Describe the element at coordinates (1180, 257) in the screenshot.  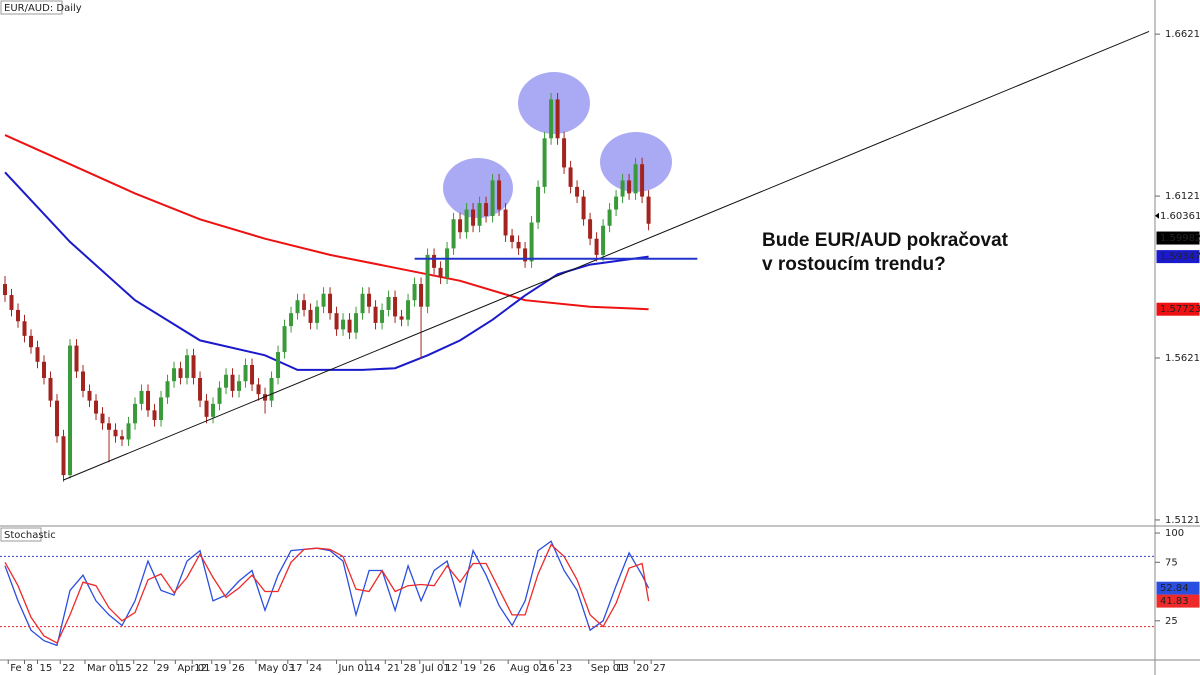
I see `price-tag-label: 1.59347` at that location.